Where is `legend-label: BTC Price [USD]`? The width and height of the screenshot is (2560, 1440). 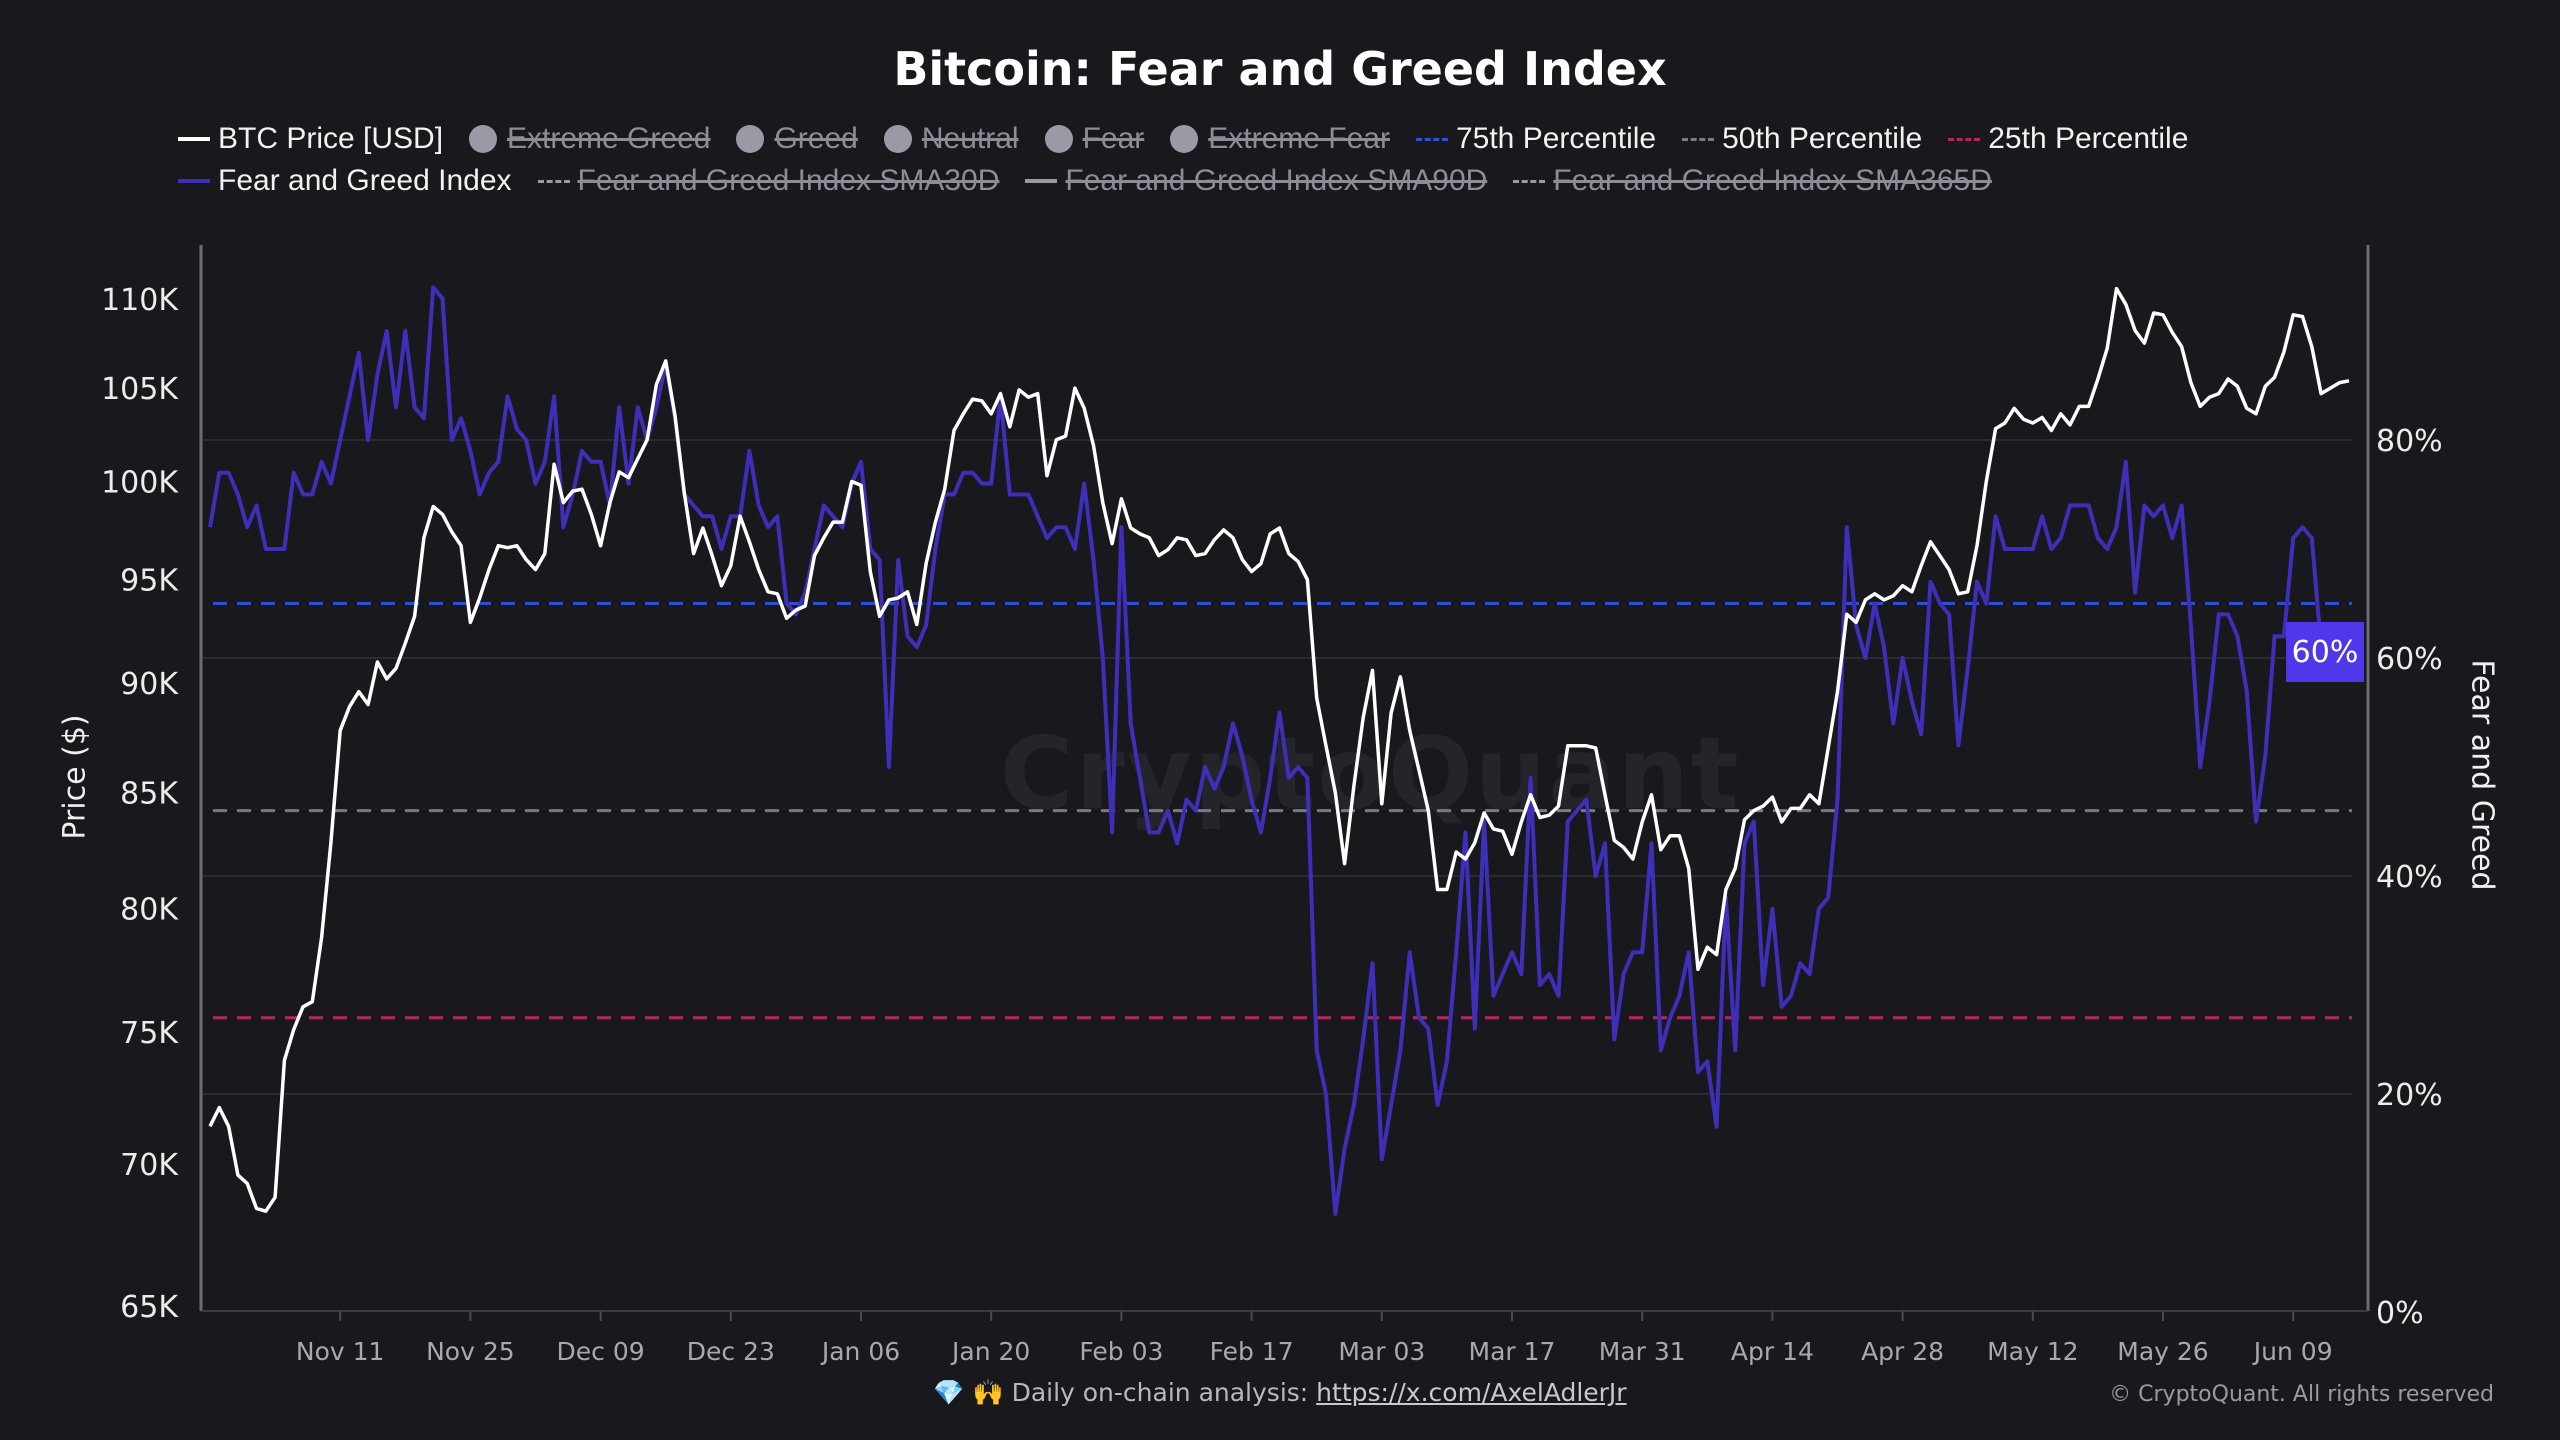
legend-label: BTC Price [USD] is located at coordinates (331, 138).